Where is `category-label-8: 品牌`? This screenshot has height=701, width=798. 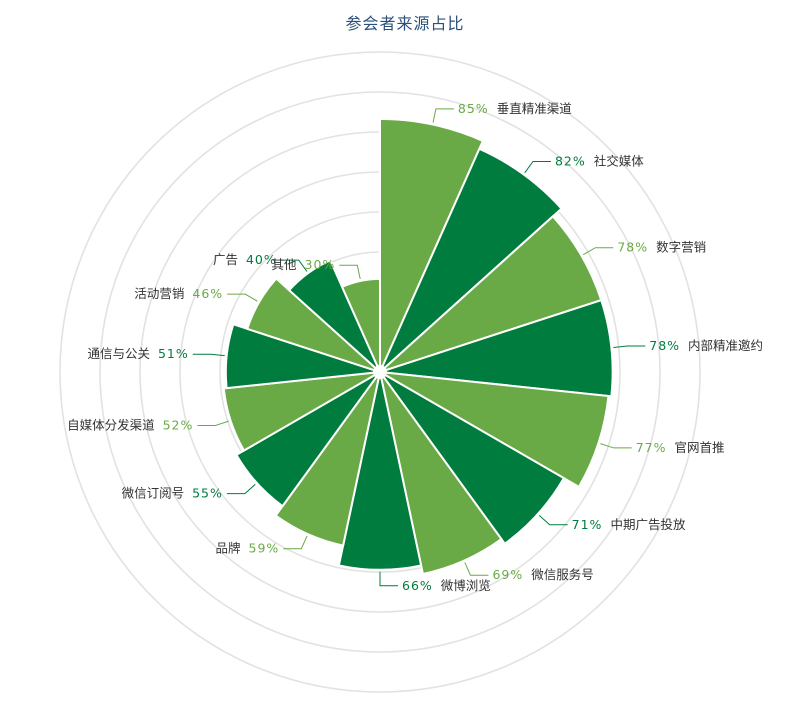 category-label-8: 品牌 is located at coordinates (228, 548).